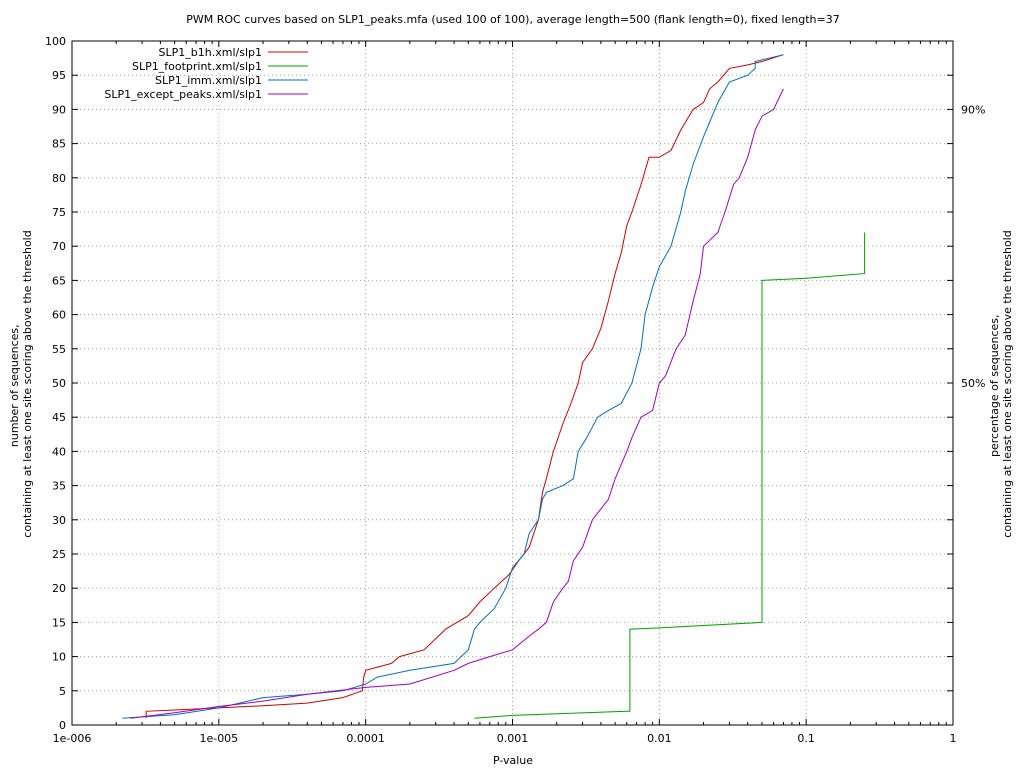 Image resolution: width=1024 pixels, height=768 pixels. Describe the element at coordinates (59, 75) in the screenshot. I see `y-tick-label: 95` at that location.